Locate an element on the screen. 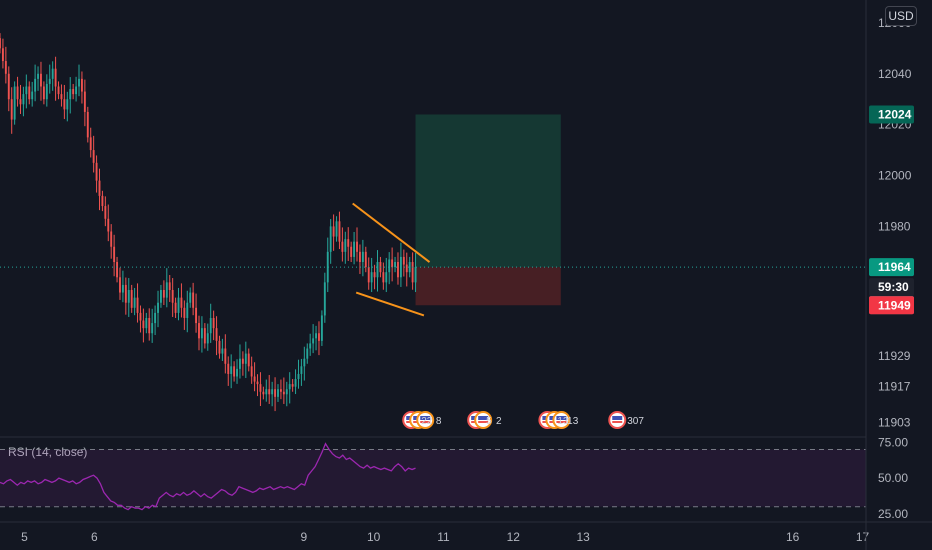  time-tick-label: 5 is located at coordinates (24, 537).